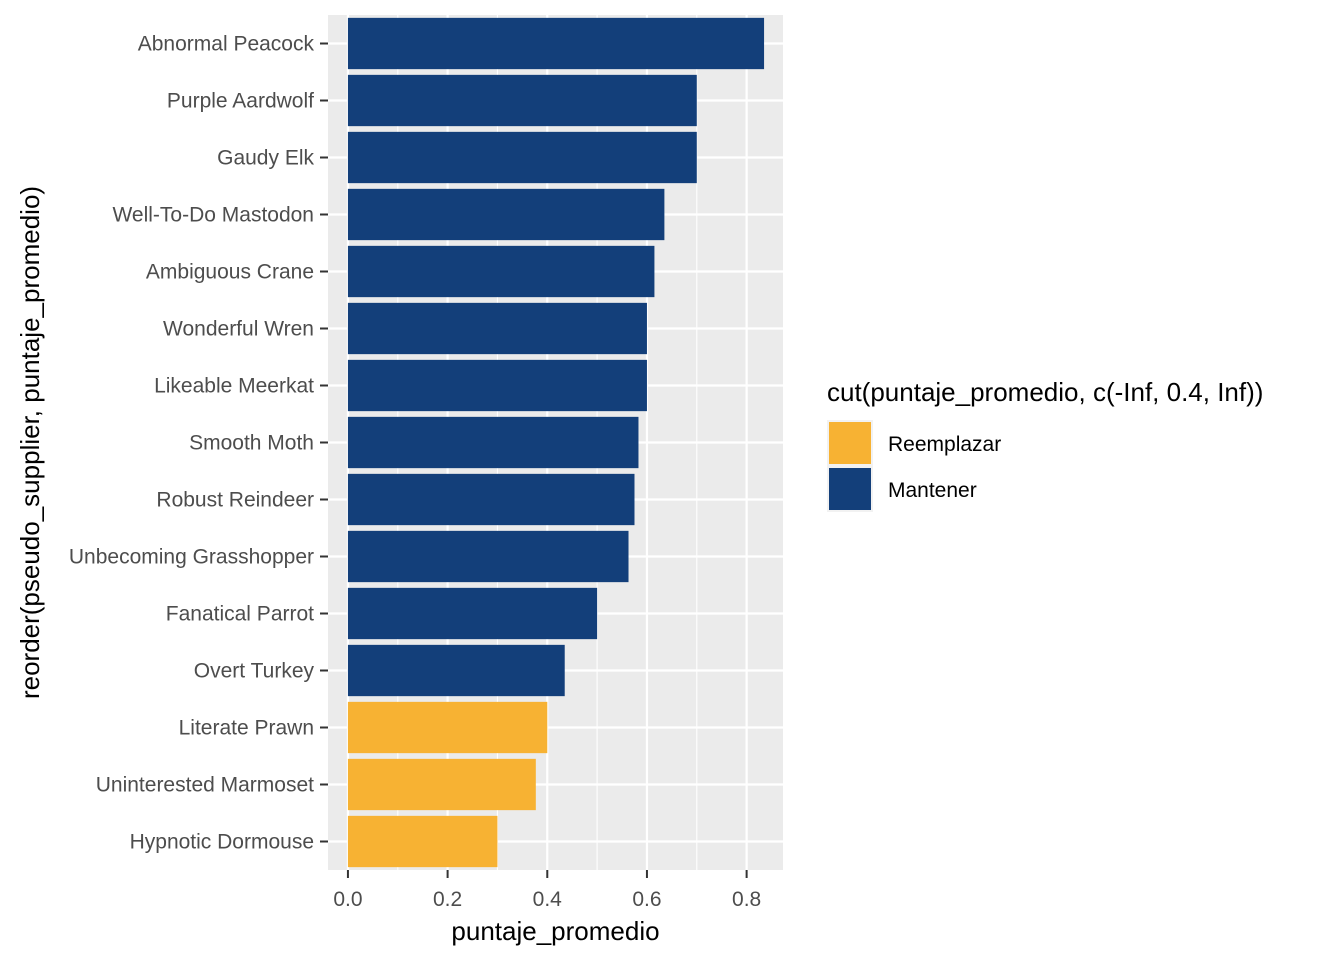  Describe the element at coordinates (254, 671) in the screenshot. I see `y-tick-label: Overt Turkey` at that location.